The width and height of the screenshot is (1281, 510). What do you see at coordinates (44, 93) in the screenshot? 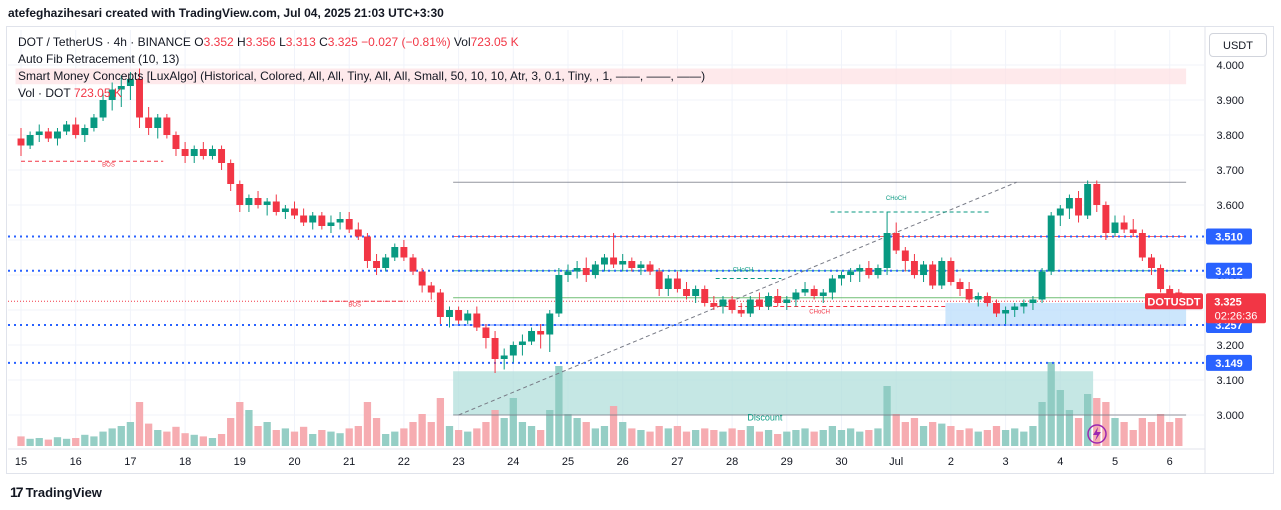
I see `legend-volume-title: Vol · DOT` at bounding box center [44, 93].